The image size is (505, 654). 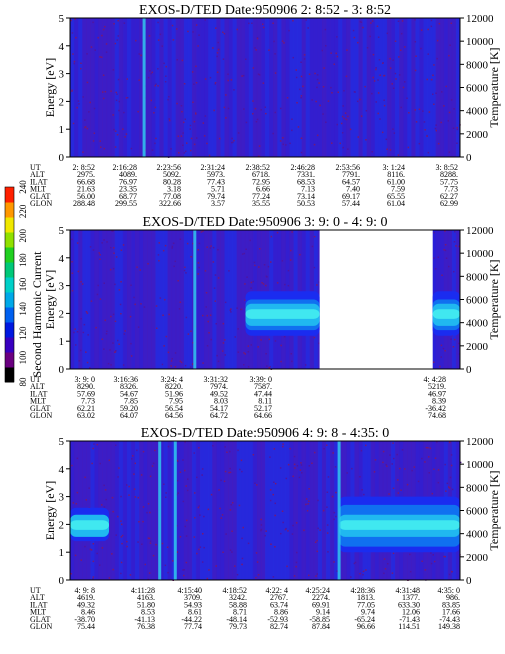 What do you see at coordinates (41, 203) in the screenshot?
I see `orbit-row-label: GLON` at bounding box center [41, 203].